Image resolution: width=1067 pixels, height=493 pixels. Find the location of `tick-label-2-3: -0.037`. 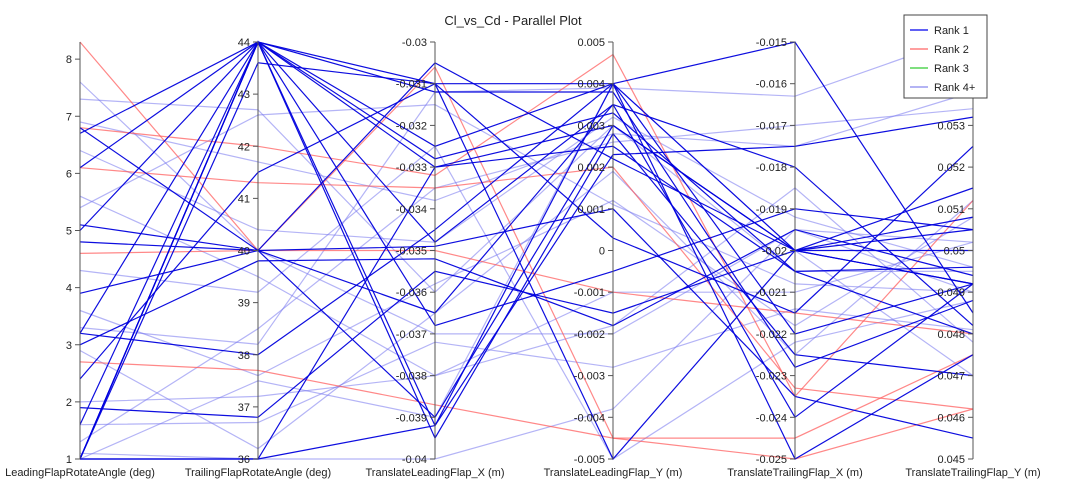

tick-label-2-3: -0.037 is located at coordinates (411, 335).